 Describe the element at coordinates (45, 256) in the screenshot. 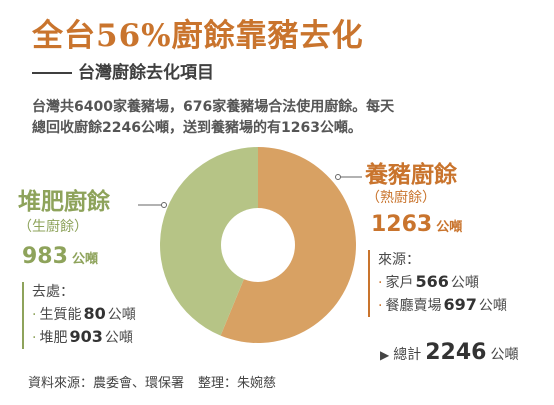

I see `compost-number: 983` at that location.